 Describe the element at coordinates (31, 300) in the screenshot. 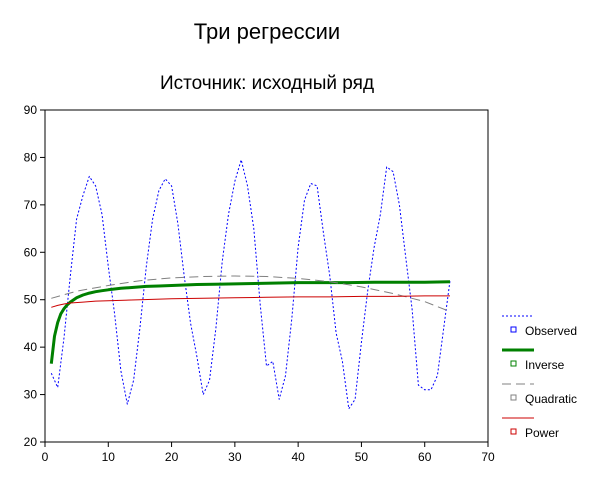

I see `y-tick-label: 50` at that location.